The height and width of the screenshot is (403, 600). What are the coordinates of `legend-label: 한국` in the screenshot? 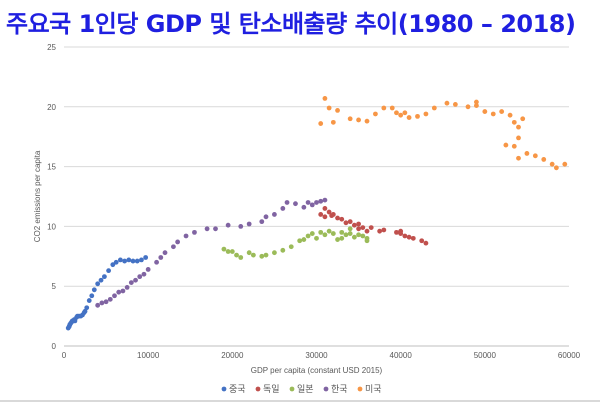 It's located at (339, 389).